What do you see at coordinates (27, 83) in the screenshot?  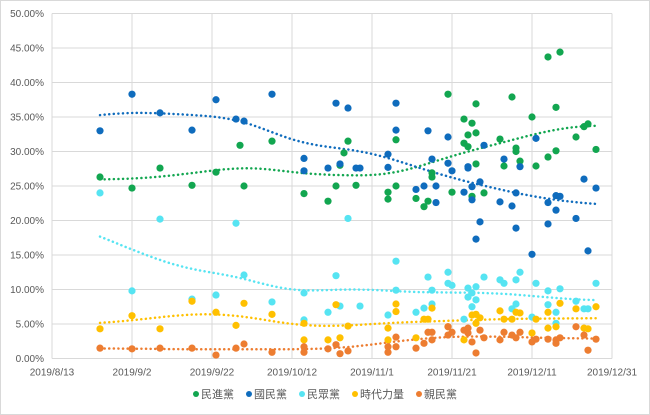 I see `y-tick-label: 40.00%` at bounding box center [27, 83].